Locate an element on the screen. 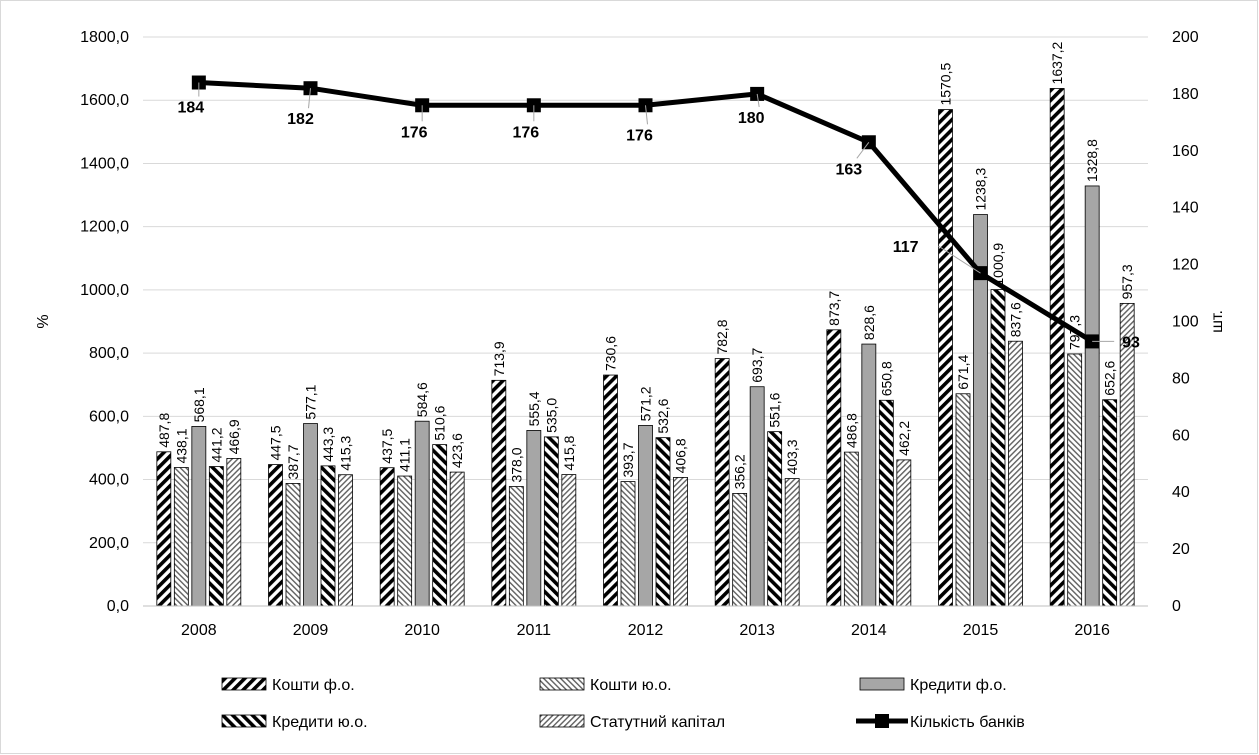  y-left-tick-label: 1600,0 is located at coordinates (104, 100).